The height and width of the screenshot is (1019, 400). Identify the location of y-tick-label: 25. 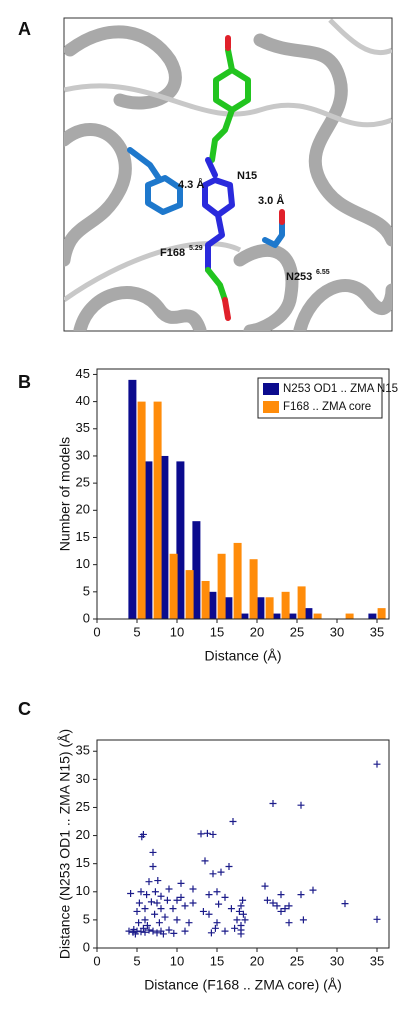
(83, 806).